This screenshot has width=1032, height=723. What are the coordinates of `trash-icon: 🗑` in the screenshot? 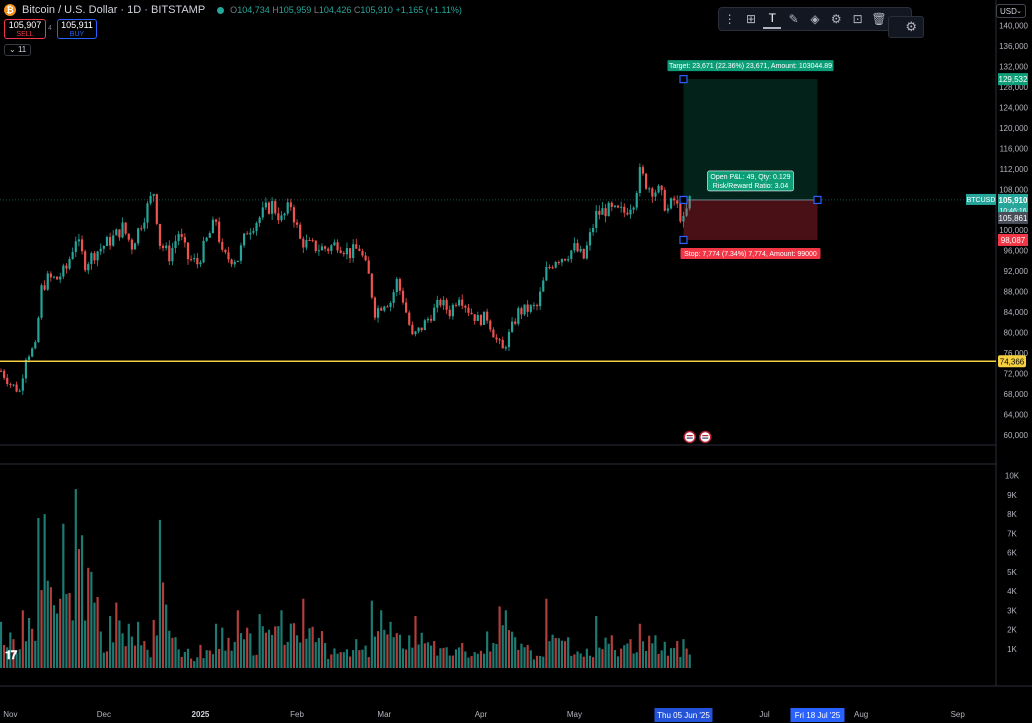 It's located at (879, 19).